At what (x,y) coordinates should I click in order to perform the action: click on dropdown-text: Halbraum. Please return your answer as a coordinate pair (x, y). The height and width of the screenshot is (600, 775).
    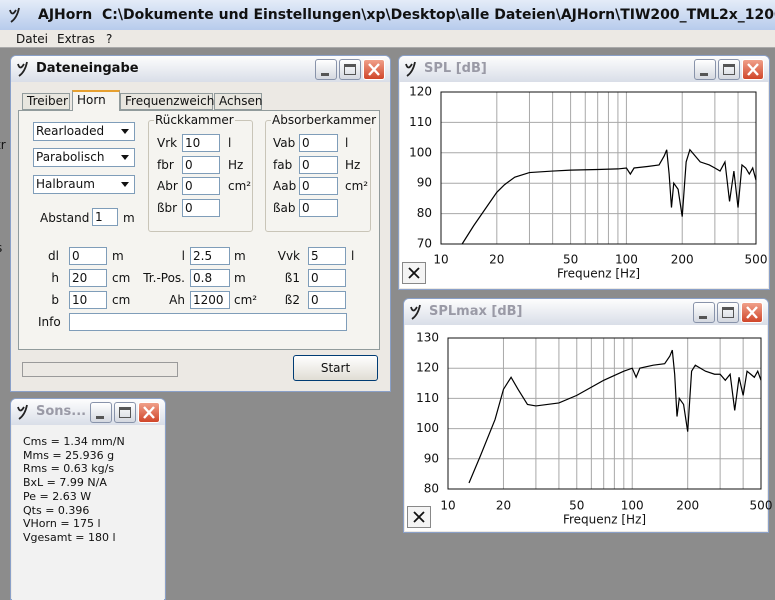
    Looking at the image, I should click on (65, 184).